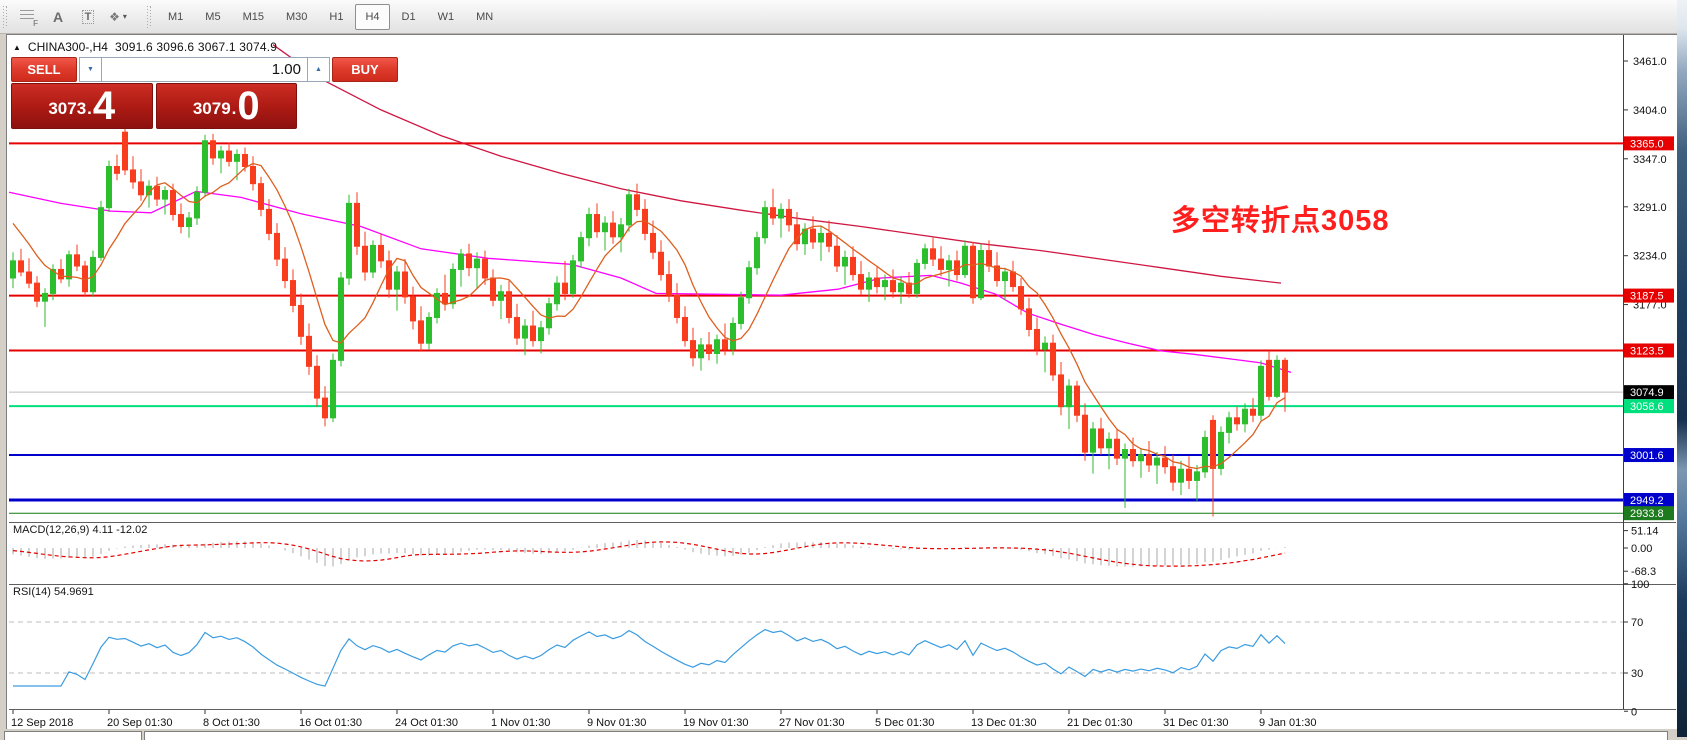  What do you see at coordinates (5, 16) in the screenshot?
I see `toolbar-grip` at bounding box center [5, 16].